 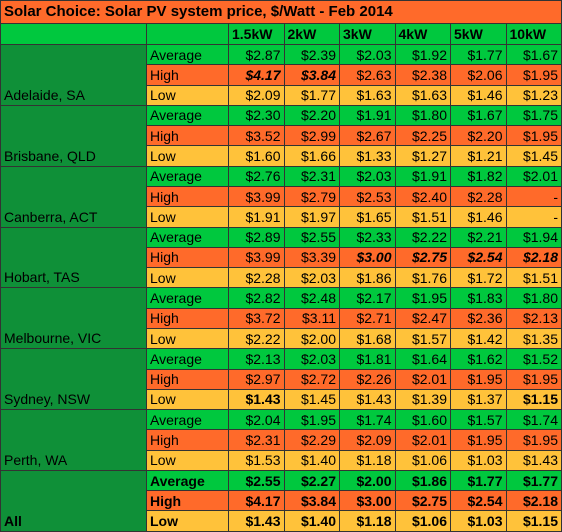 I want to click on price-cell: $1.03, so click(x=478, y=460).